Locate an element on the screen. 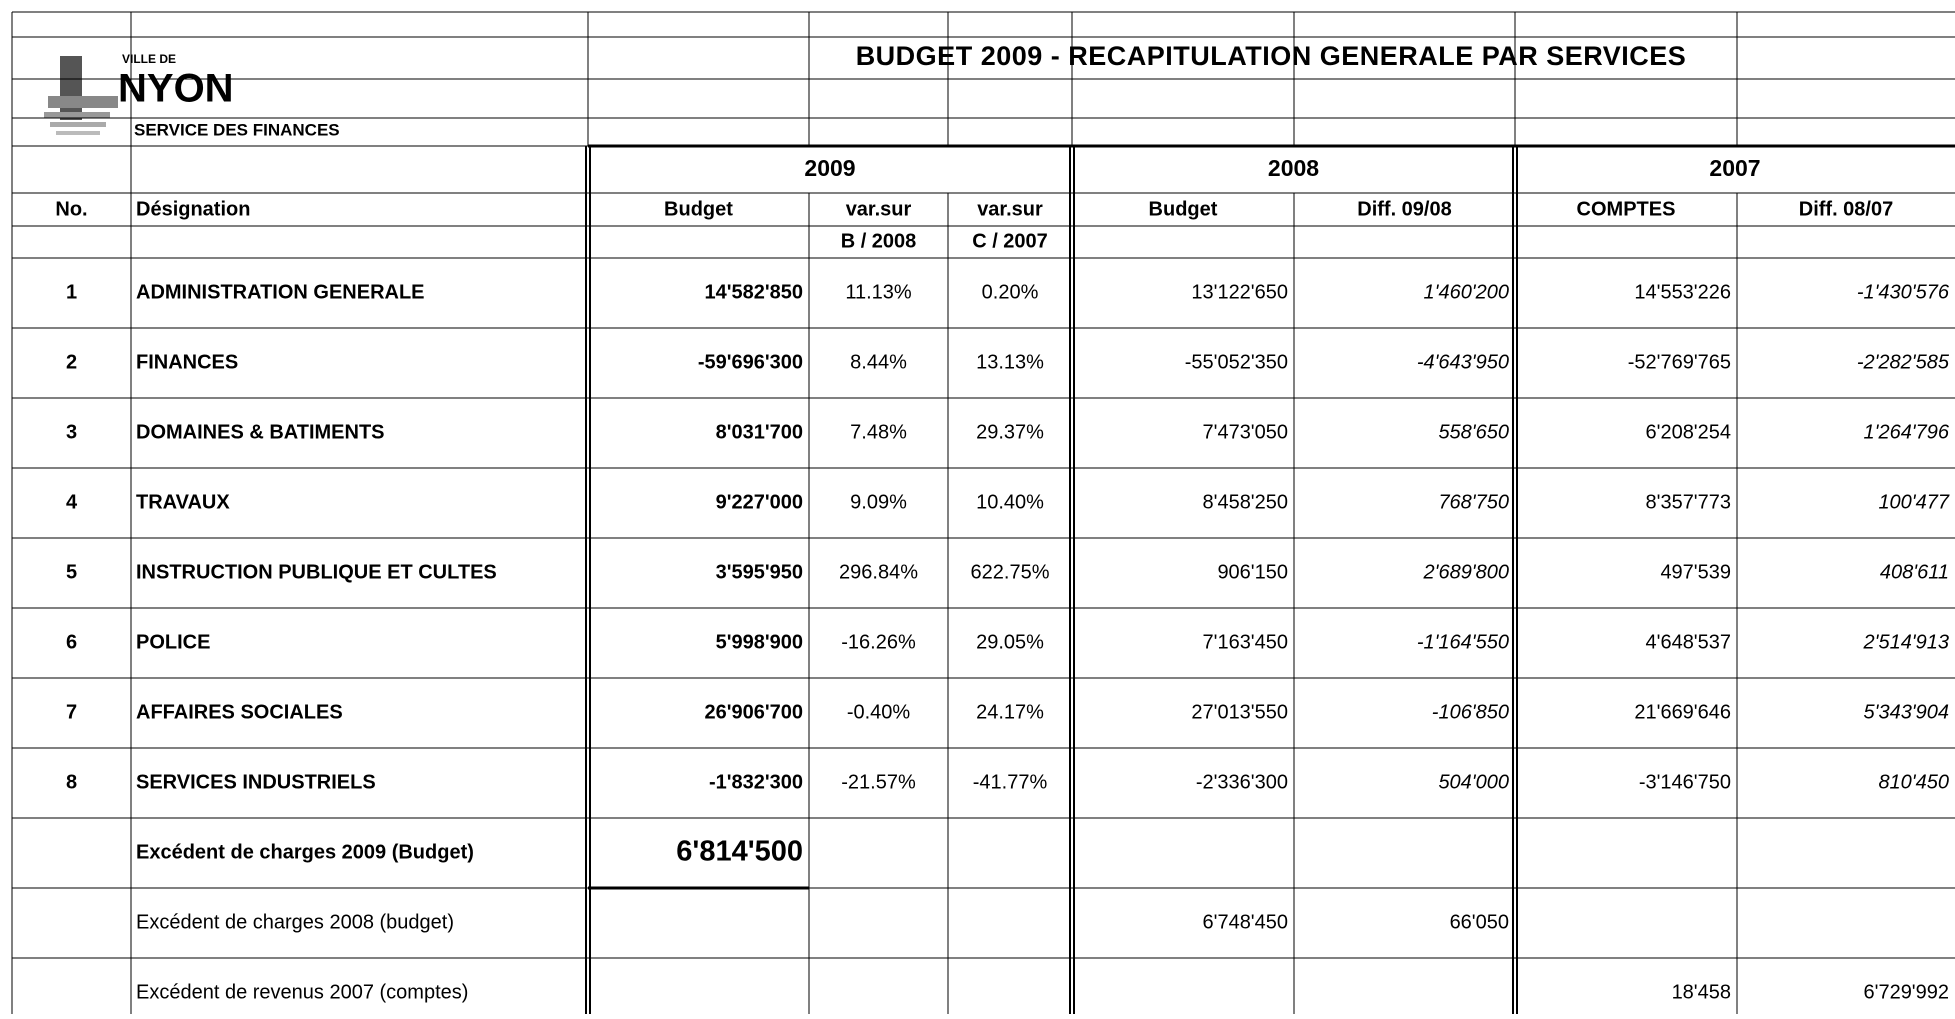  cell-text: Excédent de charges 2009 (Budget) is located at coordinates (305, 852).